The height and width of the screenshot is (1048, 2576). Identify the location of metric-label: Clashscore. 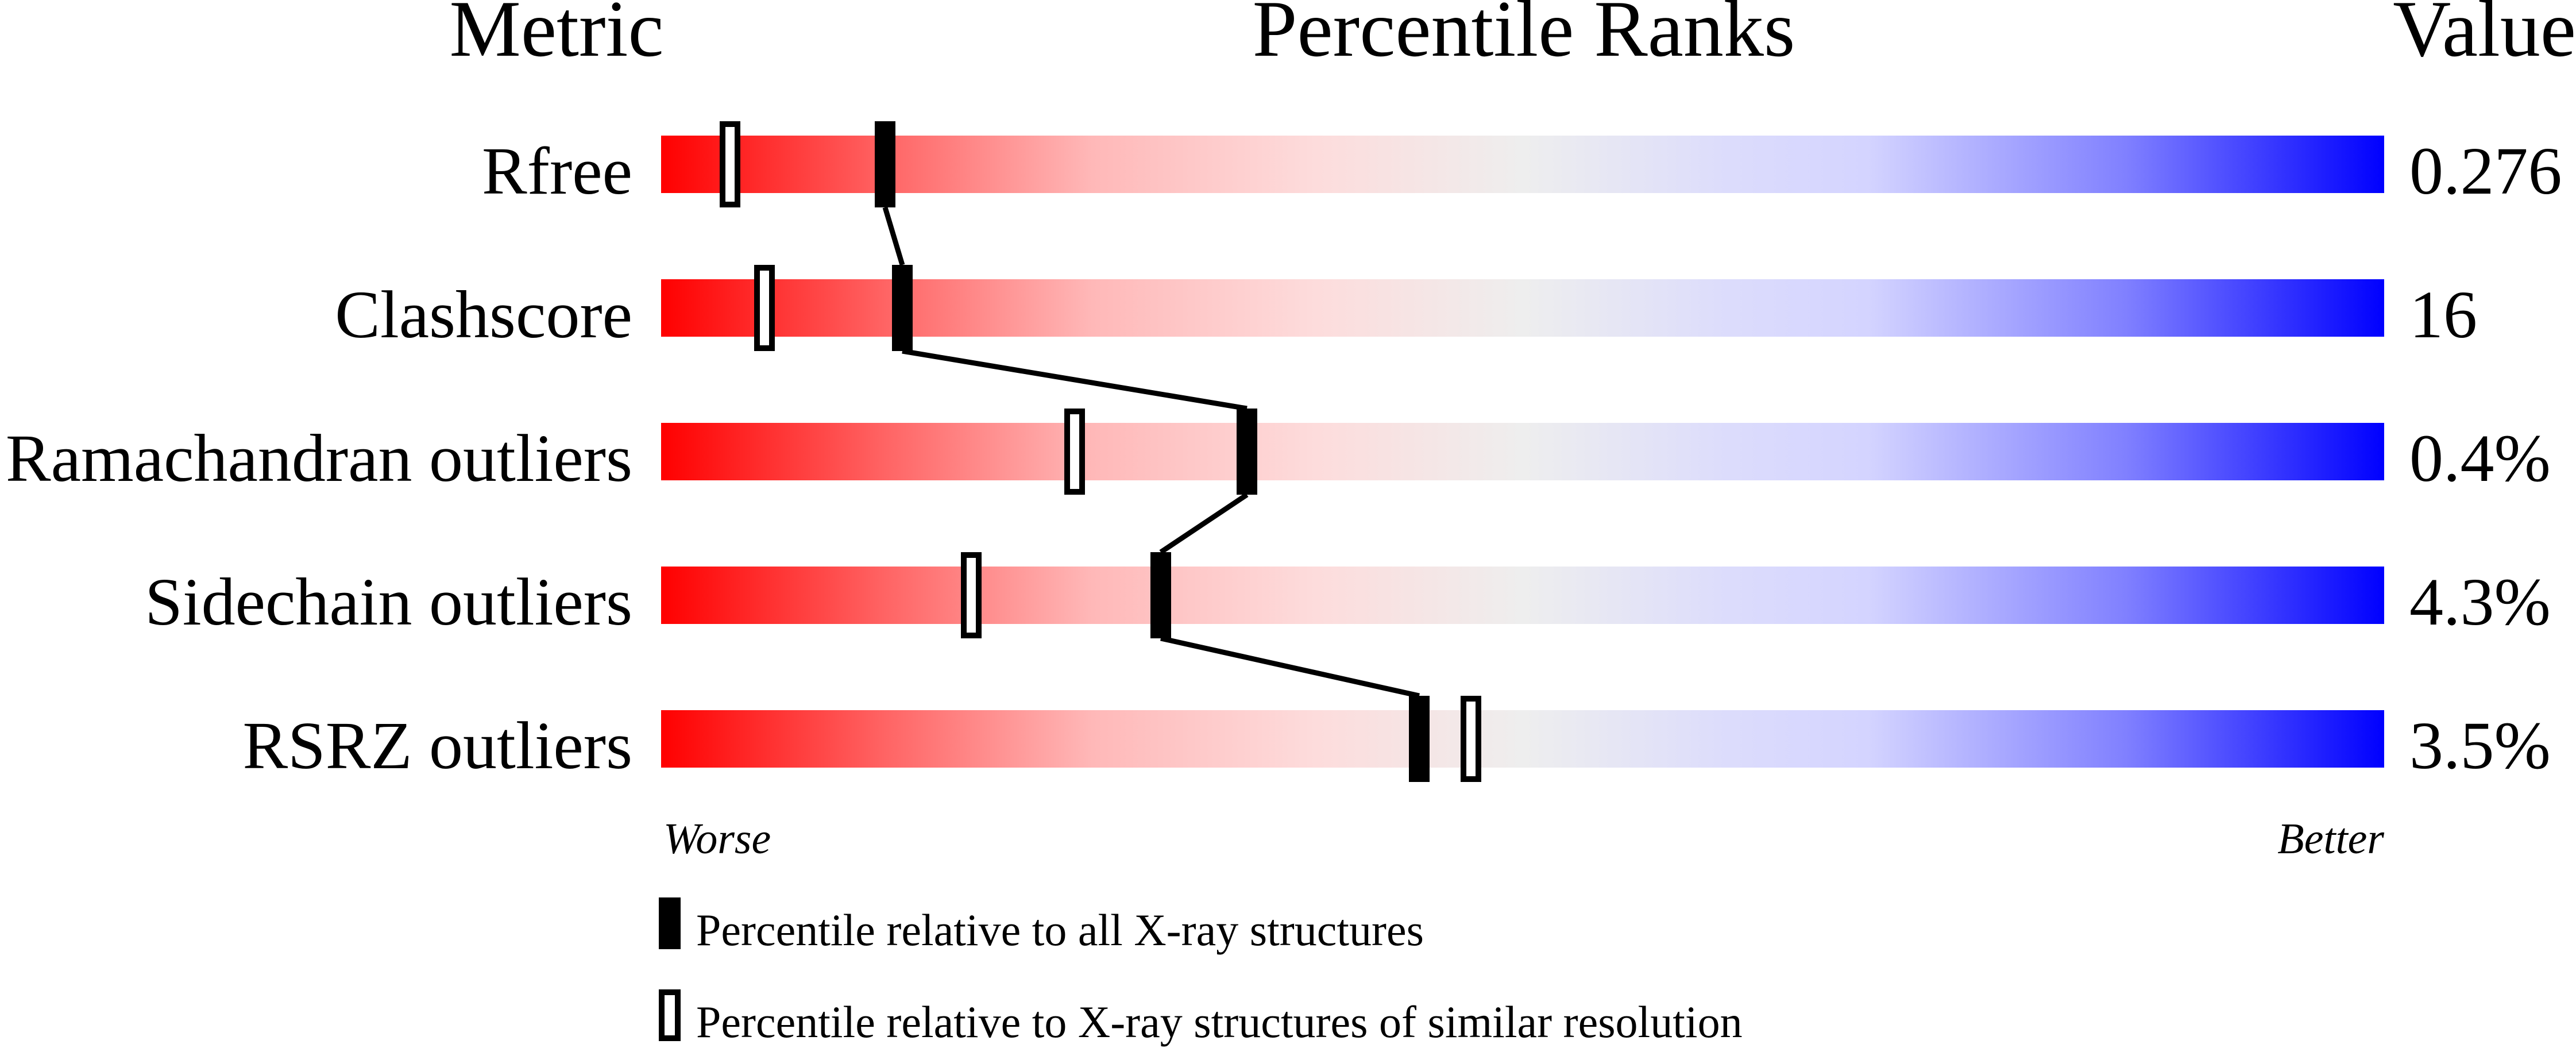
(483, 314).